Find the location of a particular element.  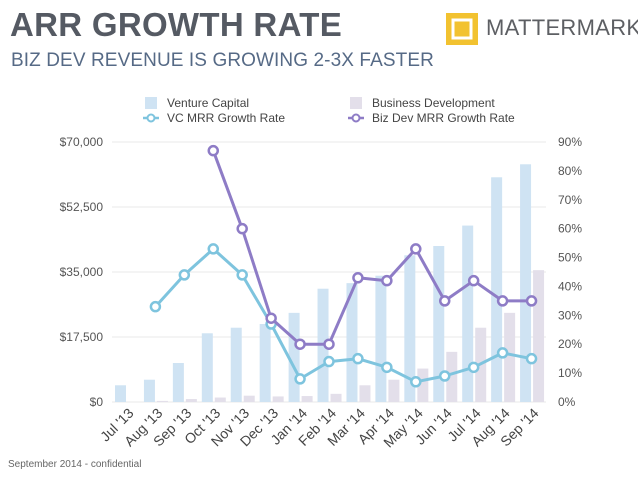

left-axis-tick-label: $52,500 is located at coordinates (82, 207).